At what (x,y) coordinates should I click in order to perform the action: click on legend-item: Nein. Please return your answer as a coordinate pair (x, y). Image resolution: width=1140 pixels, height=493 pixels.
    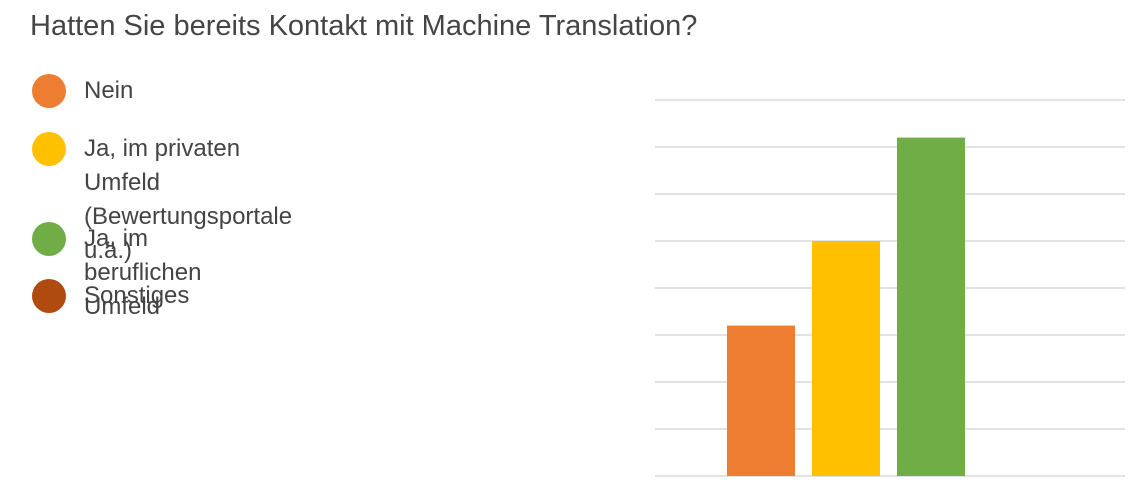
    Looking at the image, I should click on (82, 91).